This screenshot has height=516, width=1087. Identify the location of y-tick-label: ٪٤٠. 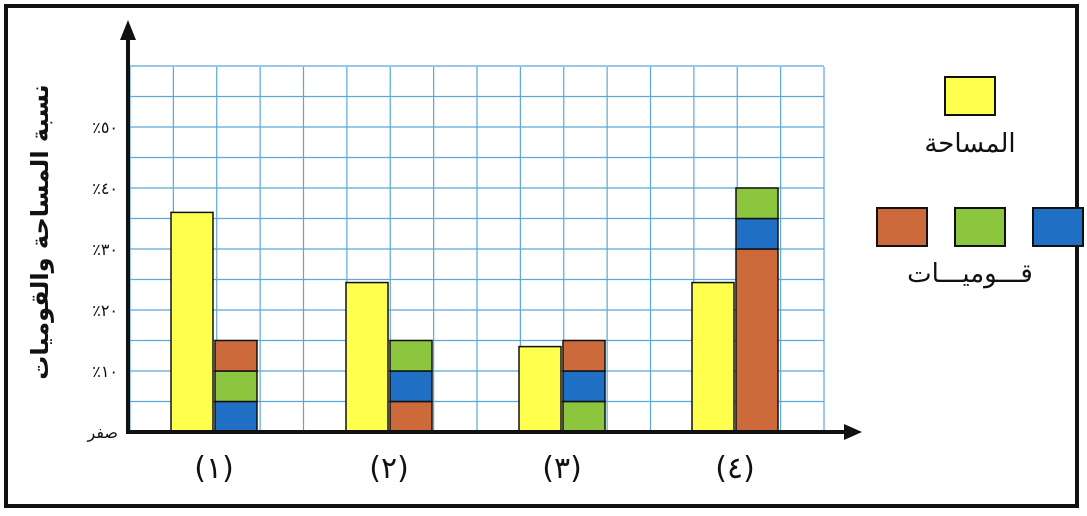
(105, 188).